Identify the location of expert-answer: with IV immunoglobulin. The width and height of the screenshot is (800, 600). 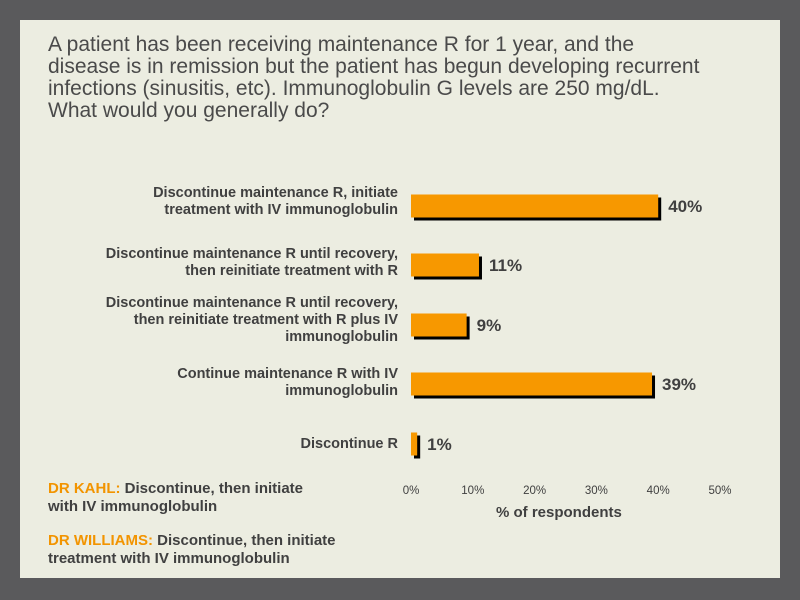
(133, 506).